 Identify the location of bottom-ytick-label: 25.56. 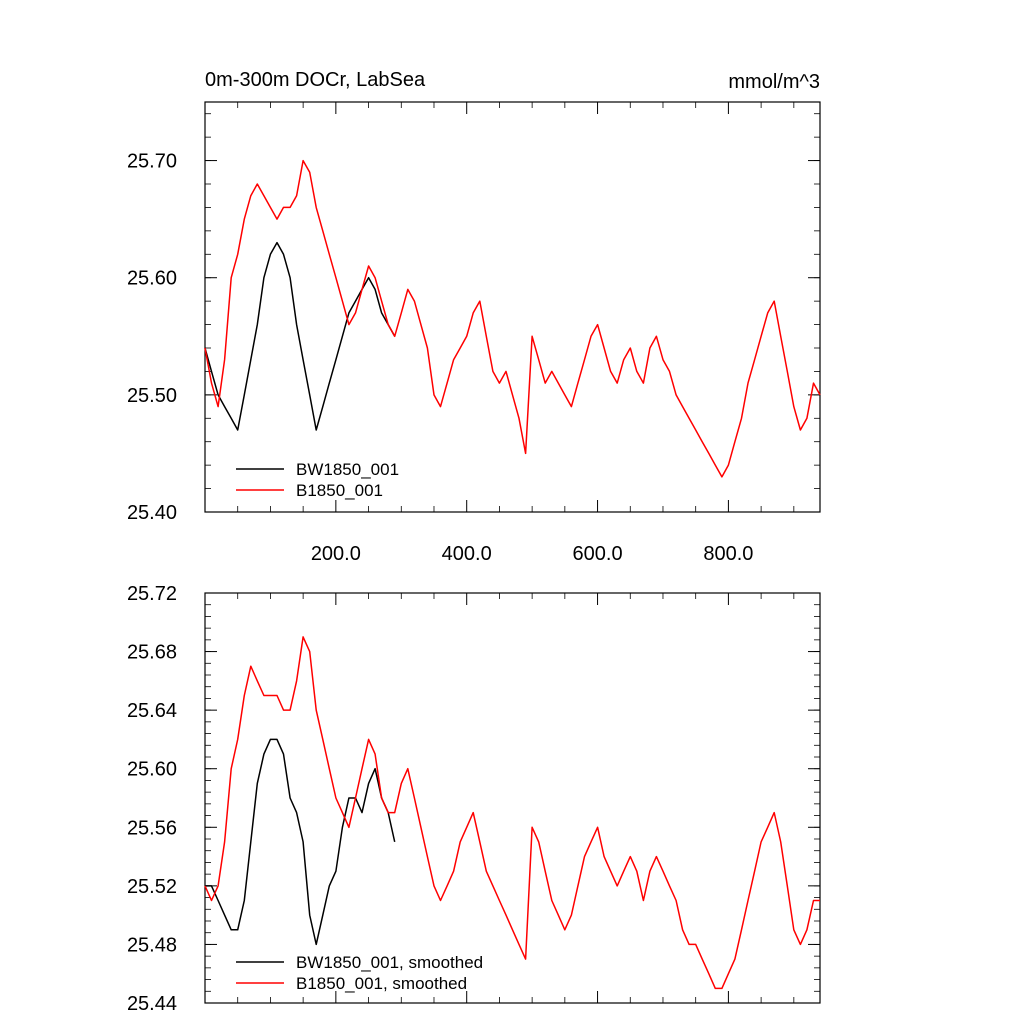
(152, 828).